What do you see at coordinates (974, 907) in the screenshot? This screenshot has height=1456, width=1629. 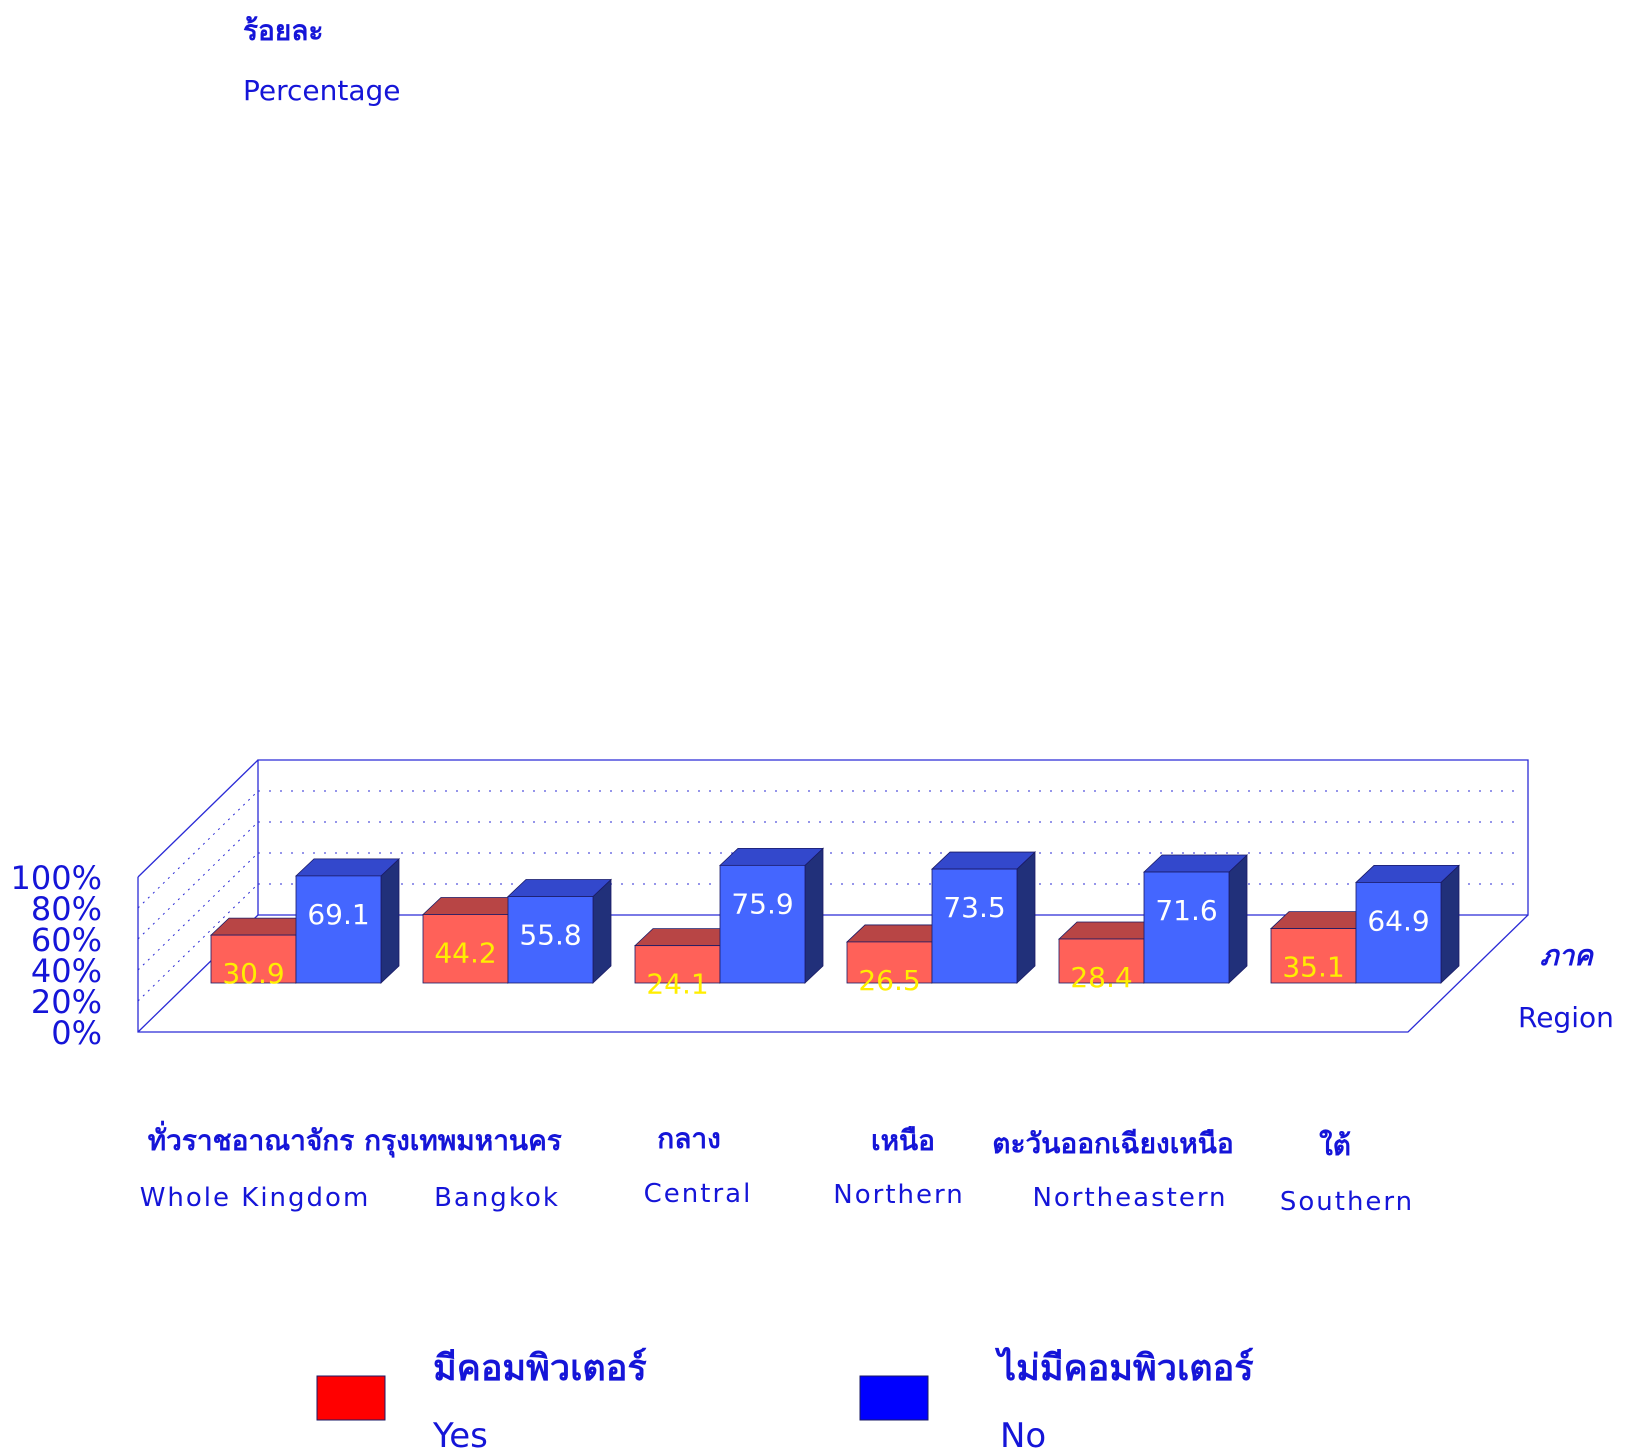 I see `data-label-no: 73.5` at bounding box center [974, 907].